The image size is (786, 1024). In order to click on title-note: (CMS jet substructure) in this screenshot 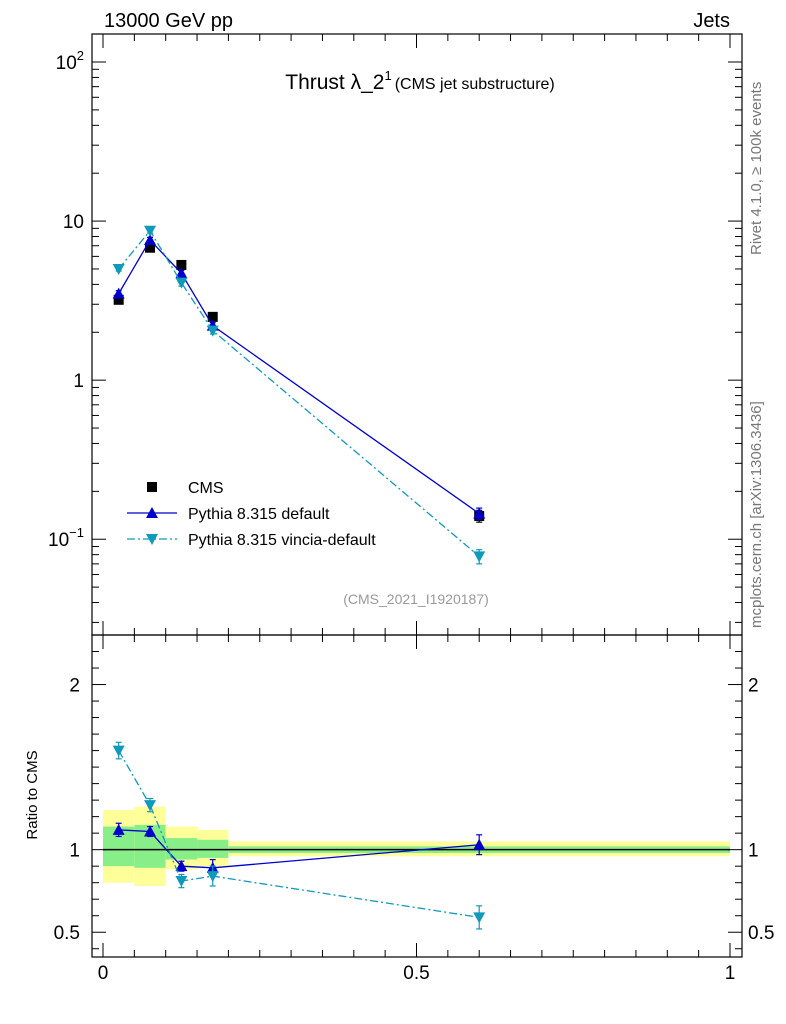, I will do `click(475, 84)`.